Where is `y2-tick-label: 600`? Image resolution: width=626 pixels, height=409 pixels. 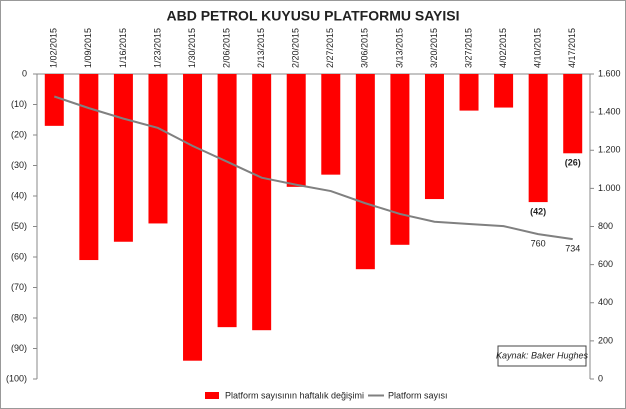
y2-tick-label: 600 is located at coordinates (605, 264).